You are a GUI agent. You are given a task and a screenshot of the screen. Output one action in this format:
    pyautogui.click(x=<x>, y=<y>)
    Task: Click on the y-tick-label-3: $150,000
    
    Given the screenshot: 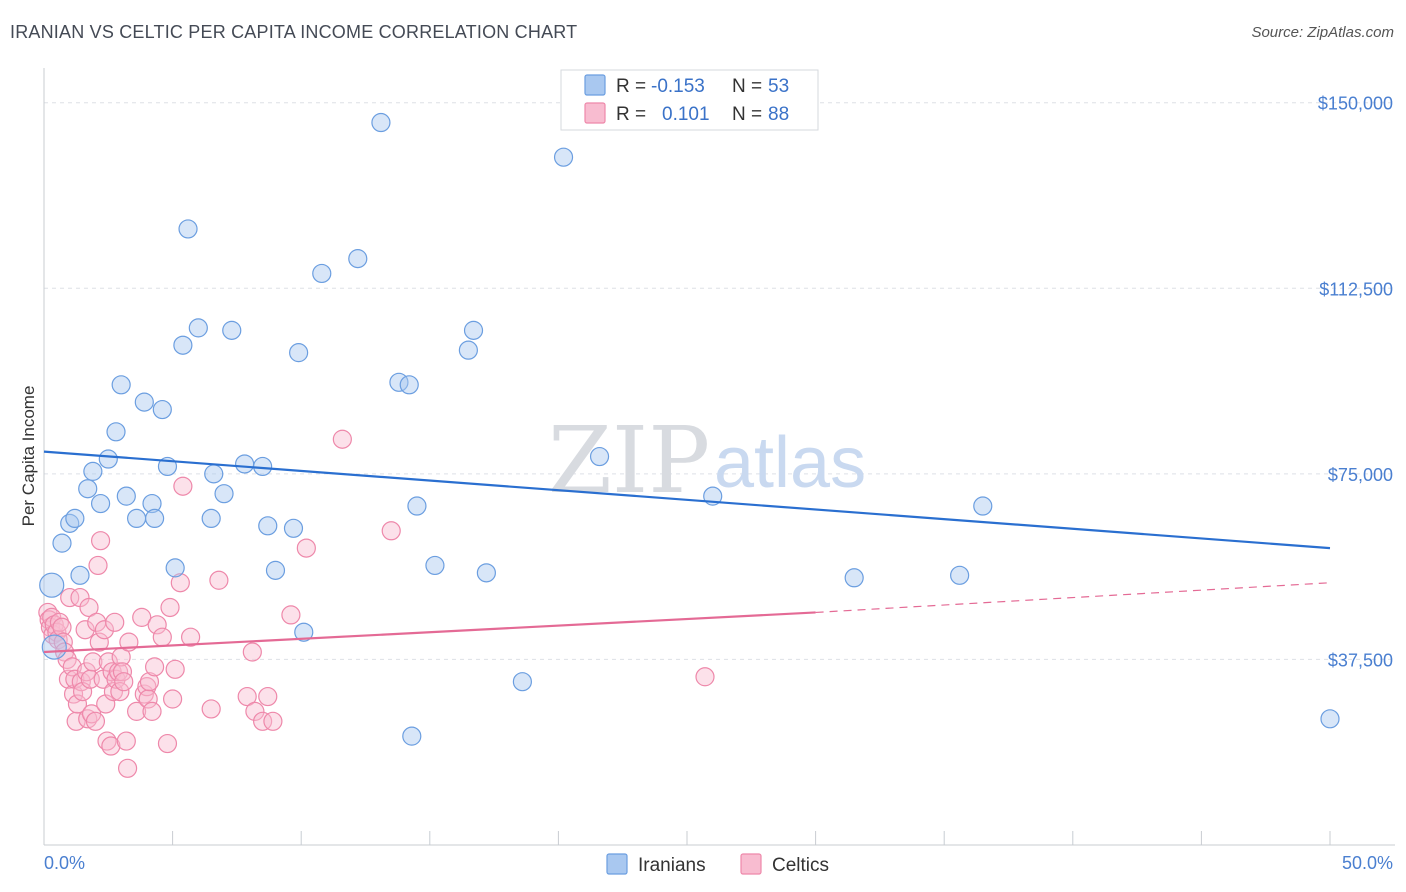 What is the action you would take?
    pyautogui.click(x=1355, y=104)
    